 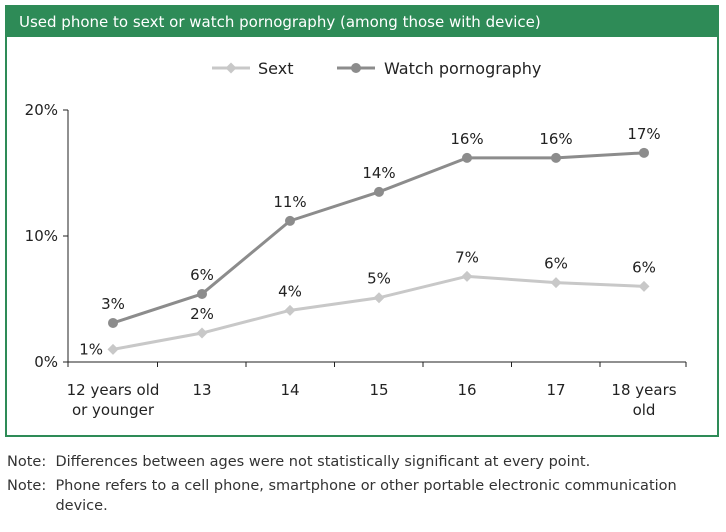 I want to click on x-tick-label: 13, so click(x=201, y=390).